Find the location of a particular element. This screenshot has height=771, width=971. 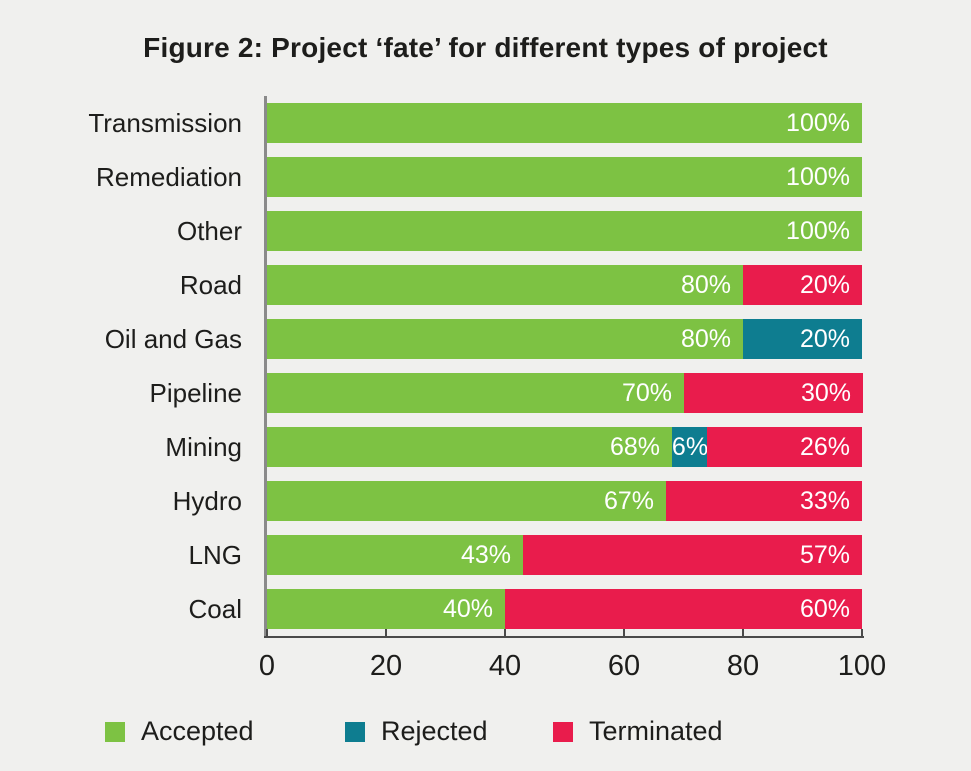

category-label: Road is located at coordinates (210, 285).